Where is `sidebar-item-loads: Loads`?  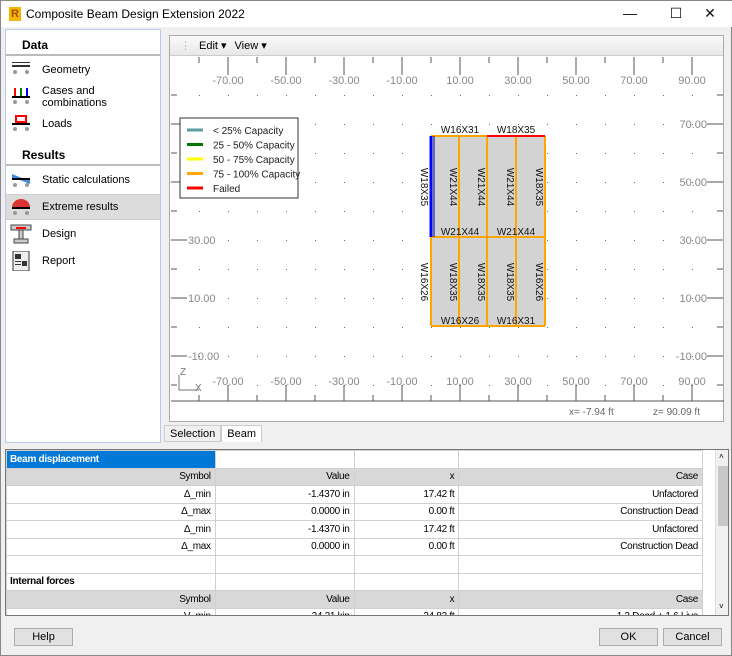
sidebar-item-loads: Loads is located at coordinates (83, 124).